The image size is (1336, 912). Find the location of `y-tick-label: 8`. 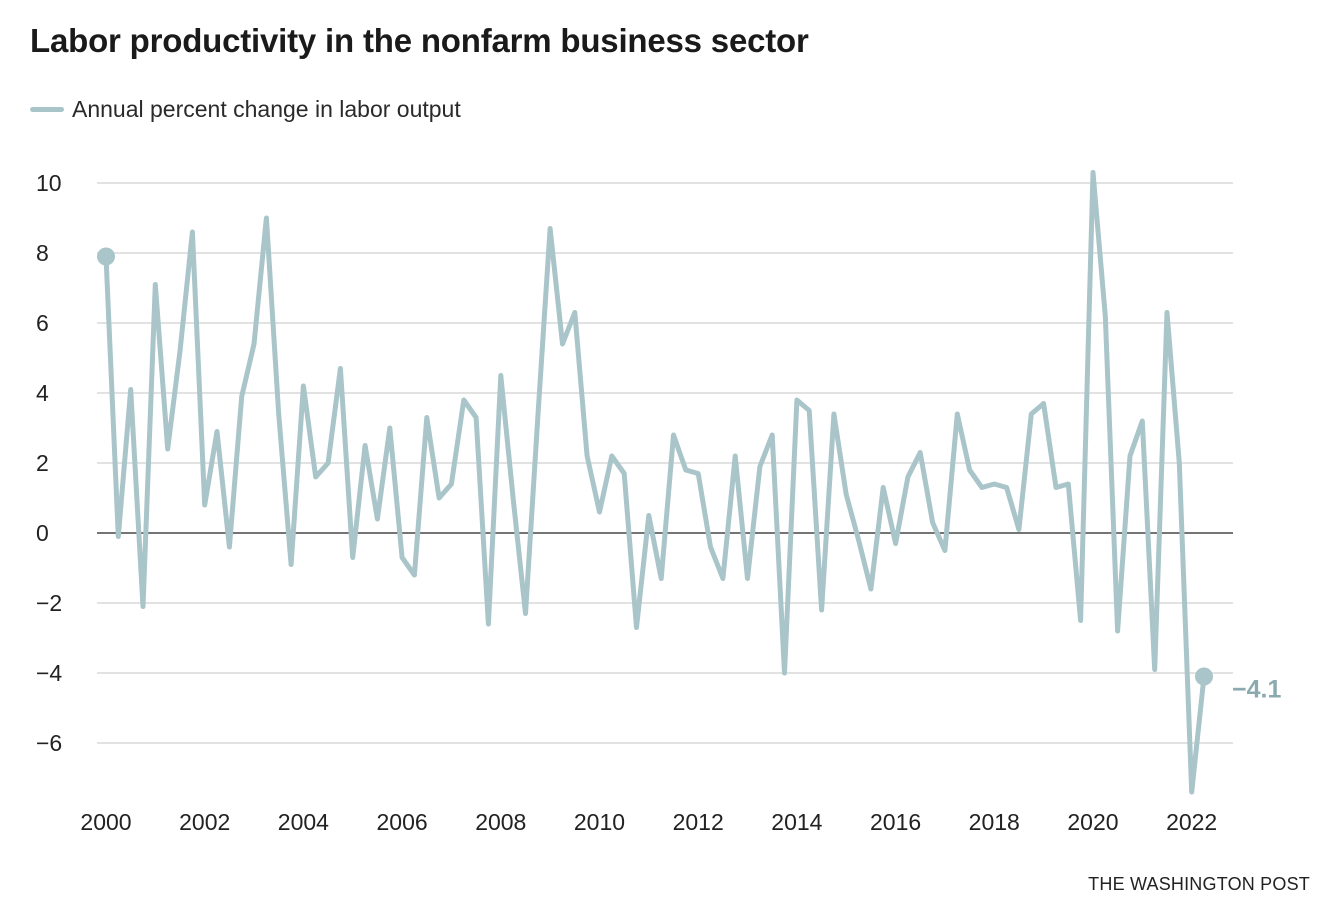

y-tick-label: 8 is located at coordinates (42, 253).